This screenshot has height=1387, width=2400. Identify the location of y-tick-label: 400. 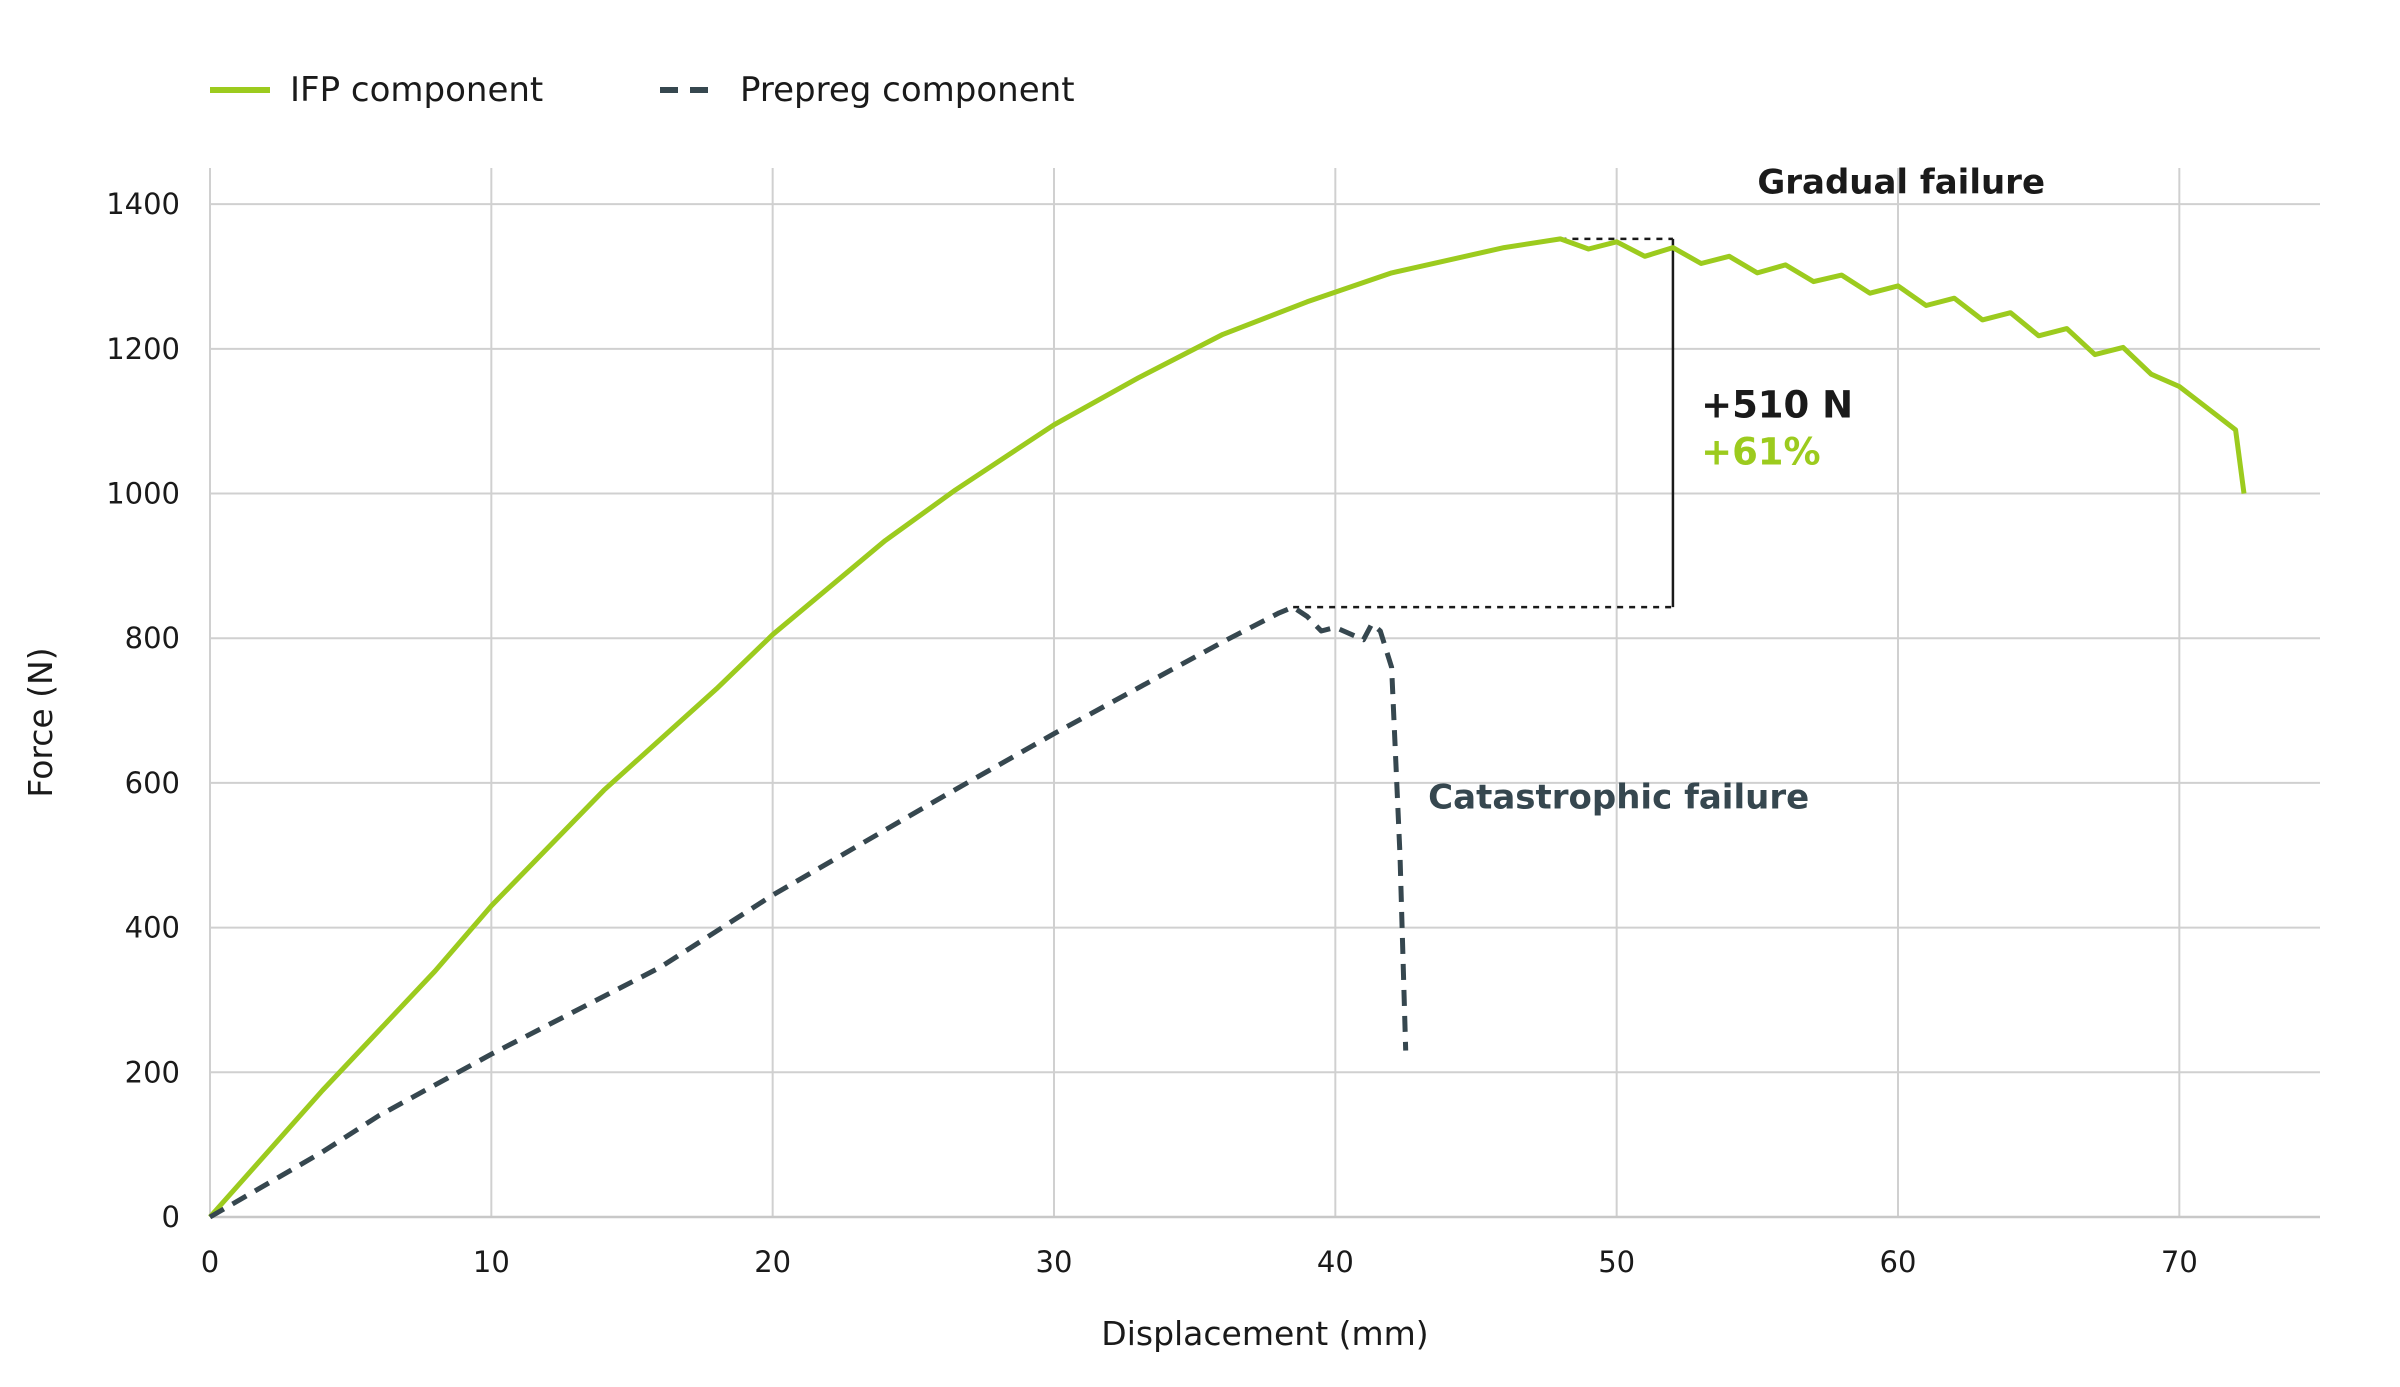
(152, 928).